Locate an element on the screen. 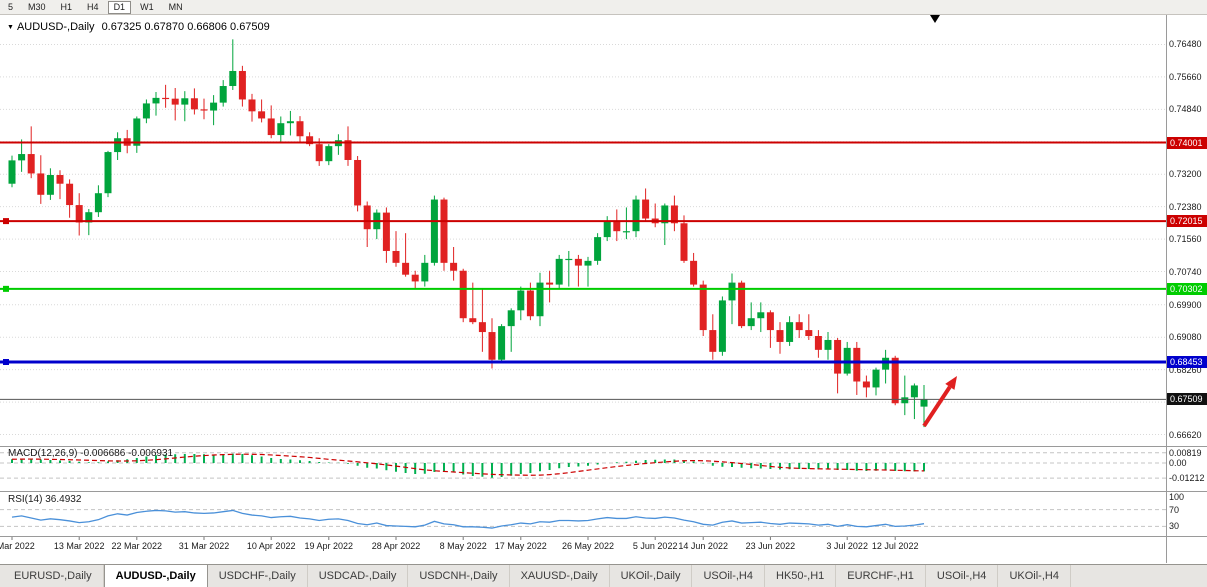 The width and height of the screenshot is (1207, 587). timeframe-toolbar: 5 M30 H1 H4 D1 W1 MN is located at coordinates (603, 7).